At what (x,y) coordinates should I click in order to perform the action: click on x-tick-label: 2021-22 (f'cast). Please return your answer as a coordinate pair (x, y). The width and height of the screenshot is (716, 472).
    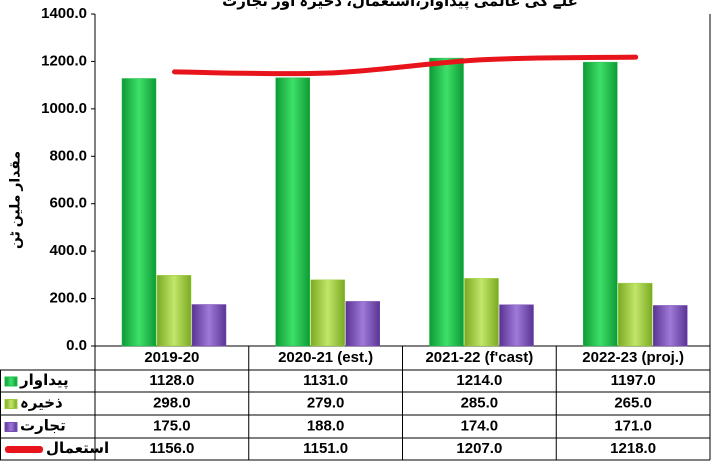
    Looking at the image, I should click on (479, 357).